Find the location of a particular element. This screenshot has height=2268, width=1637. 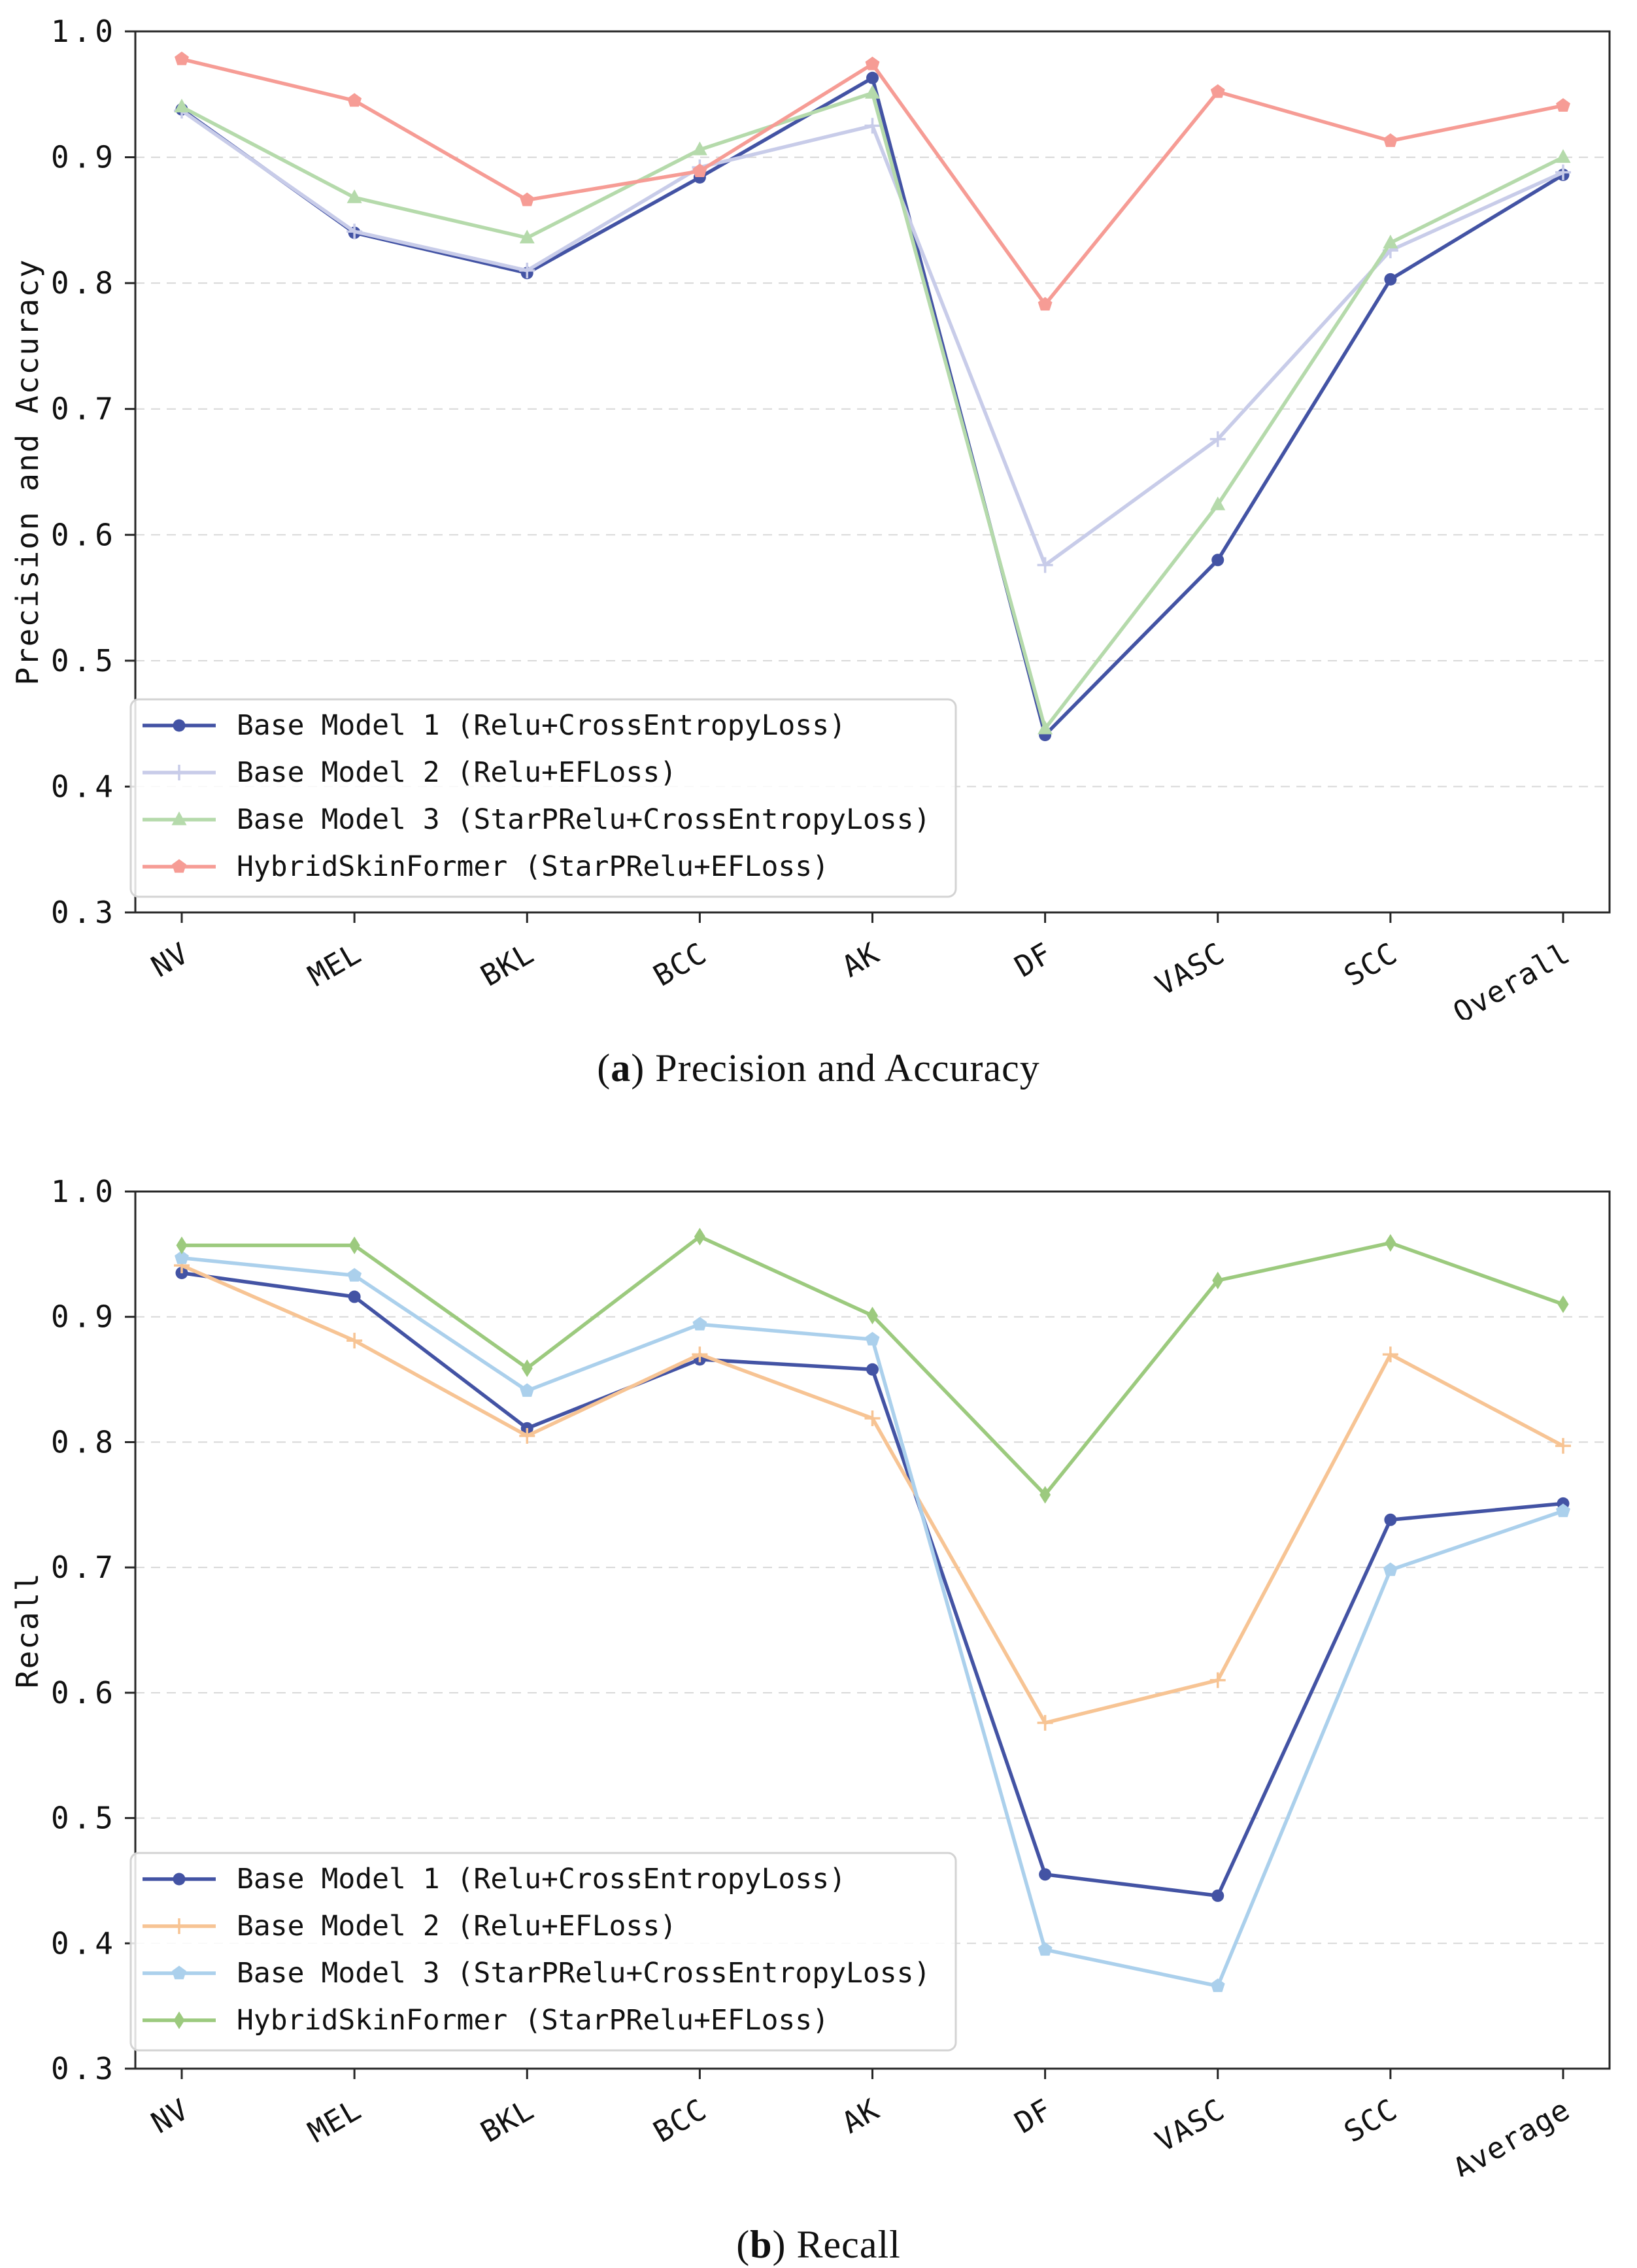

caption-a-paren: ( is located at coordinates (604, 1068).